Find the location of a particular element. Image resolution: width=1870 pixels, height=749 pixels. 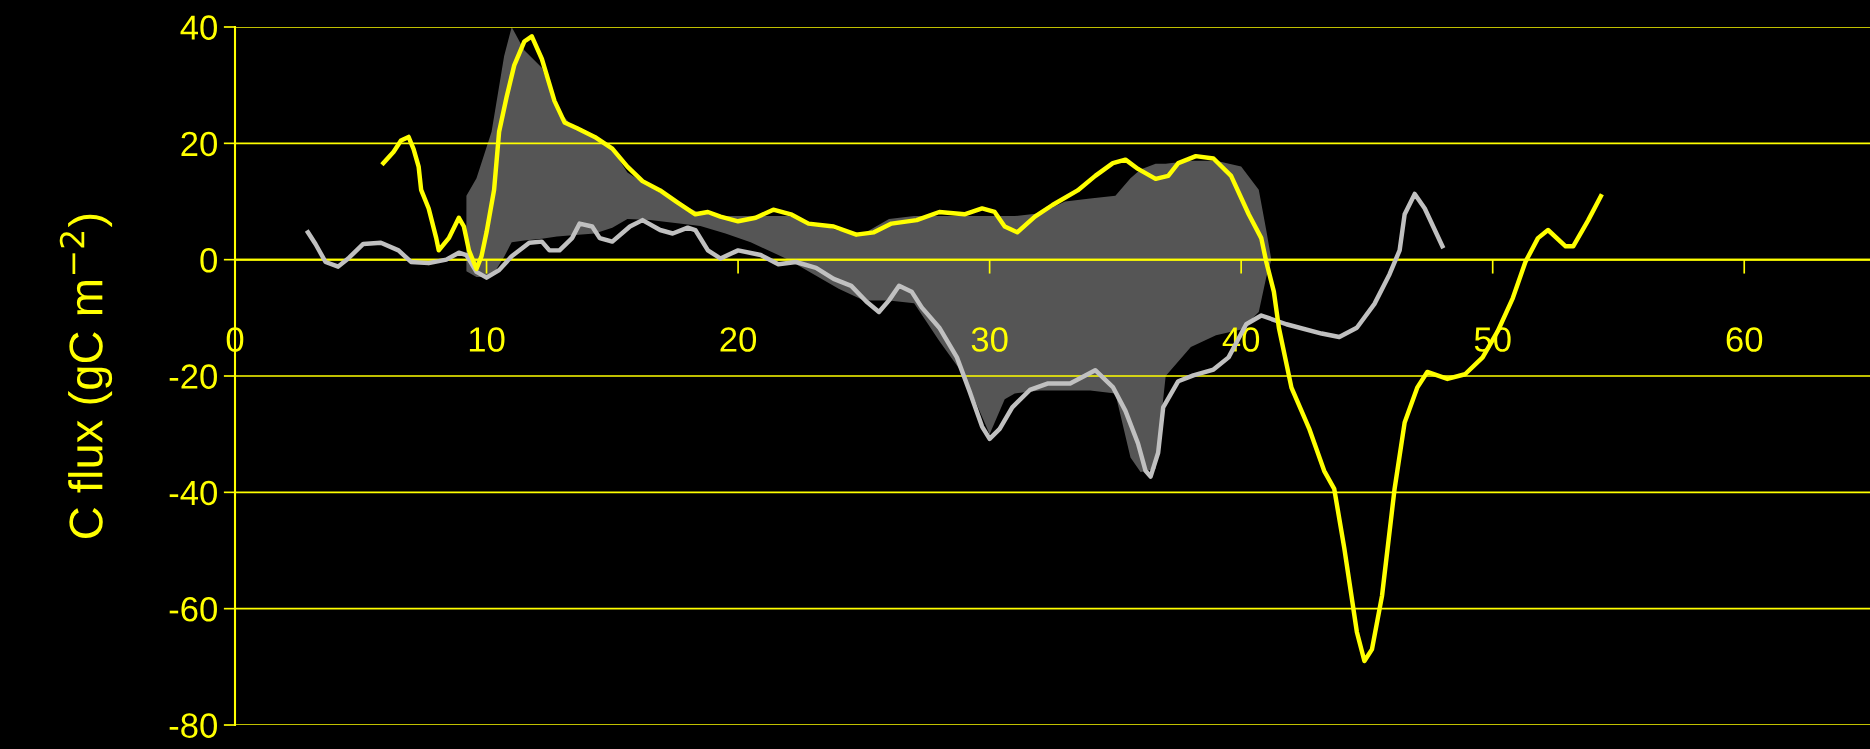

y-tick-label: -60 is located at coordinates (193, 609).